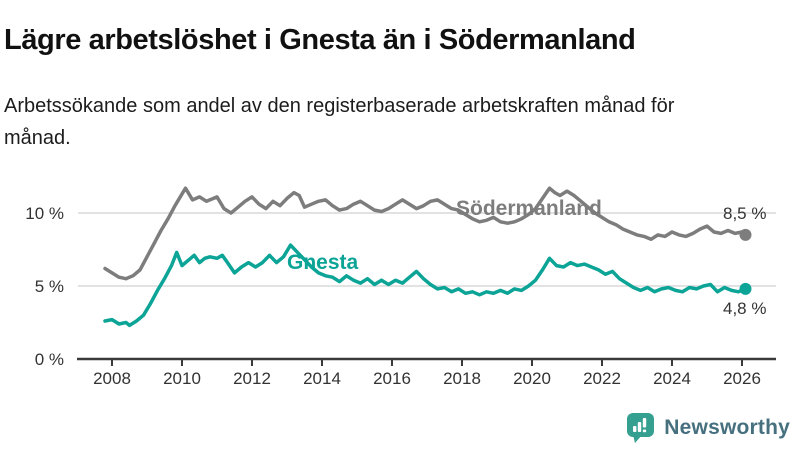 This screenshot has width=800, height=450. I want to click on series-label-gnesta: Gnesta, so click(323, 262).